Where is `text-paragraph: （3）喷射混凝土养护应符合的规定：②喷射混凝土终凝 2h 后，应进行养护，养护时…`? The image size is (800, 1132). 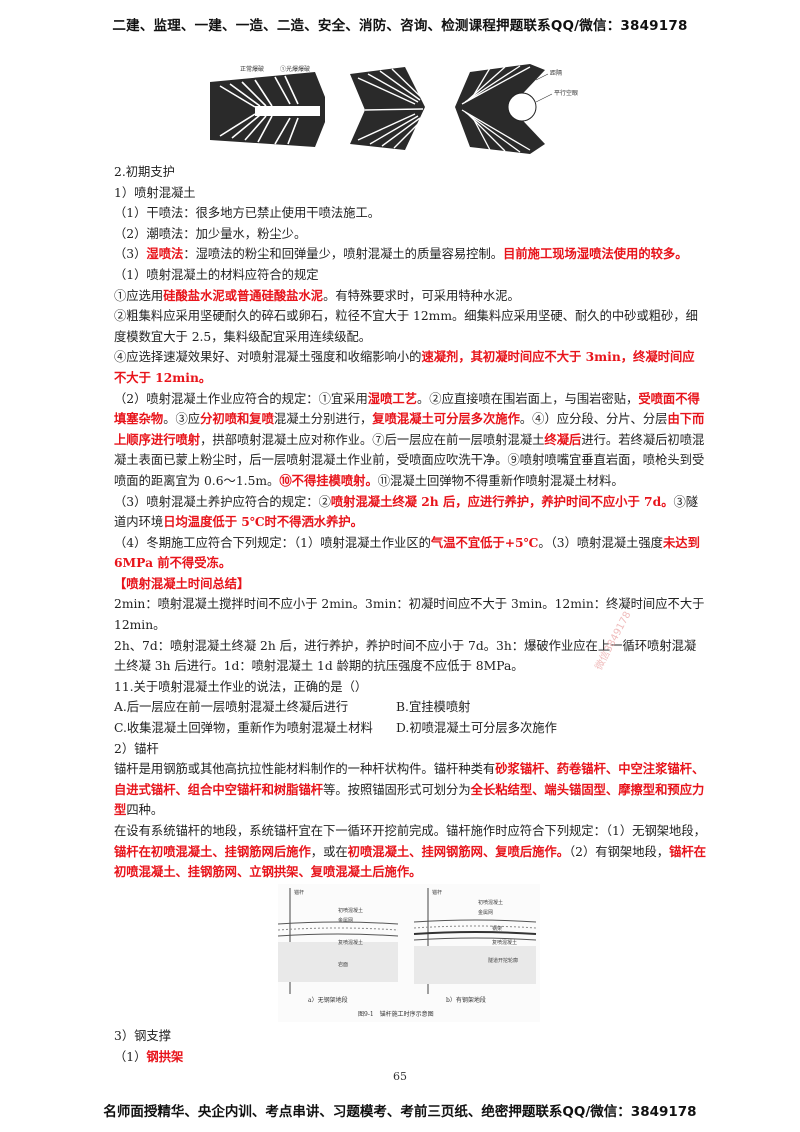
text-paragraph: （3）喷射混凝土养护应符合的规定：②喷射混凝土终凝 2h 后，应进行养护，养护时… is located at coordinates (406, 511).